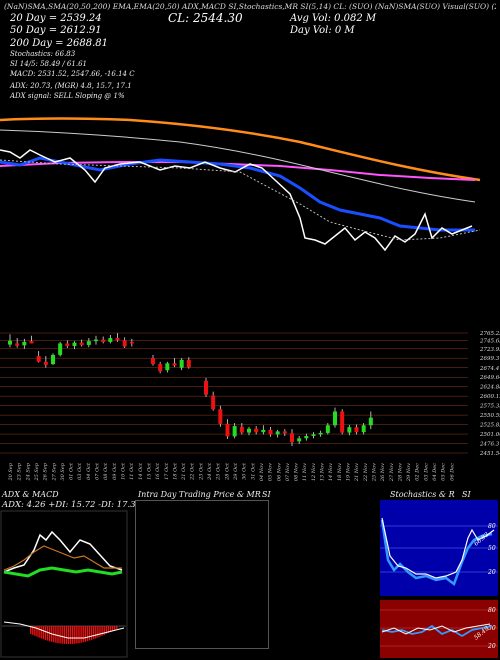  What do you see at coordinates (383, 472) in the screenshot?
I see `date-axis-label: 26 Nov` at bounding box center [383, 472].